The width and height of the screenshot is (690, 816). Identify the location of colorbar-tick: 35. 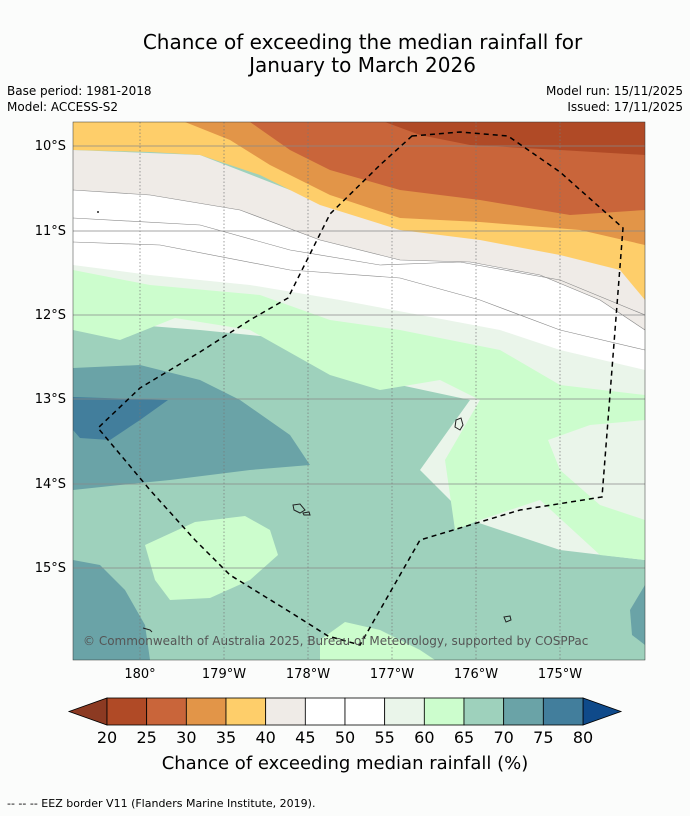
(226, 737).